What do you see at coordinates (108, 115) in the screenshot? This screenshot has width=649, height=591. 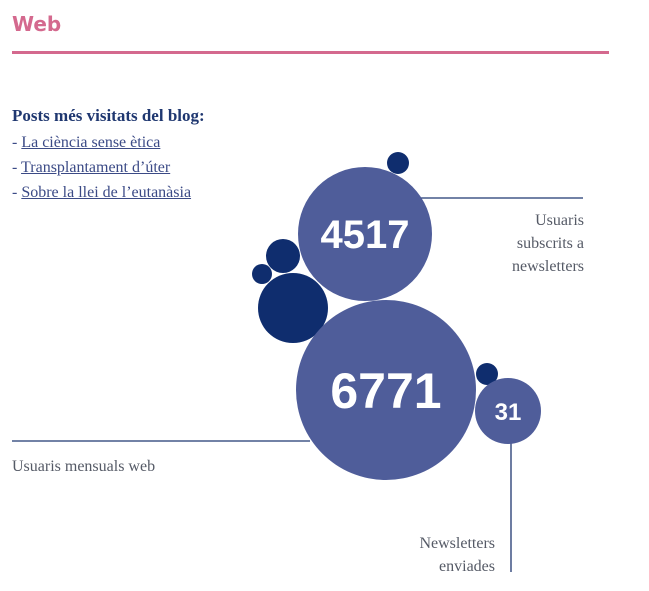 I see `blog-heading: Posts més visitats del blog:` at bounding box center [108, 115].